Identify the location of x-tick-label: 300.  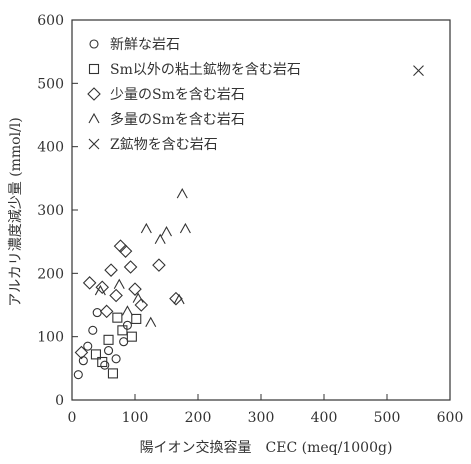
(261, 418).